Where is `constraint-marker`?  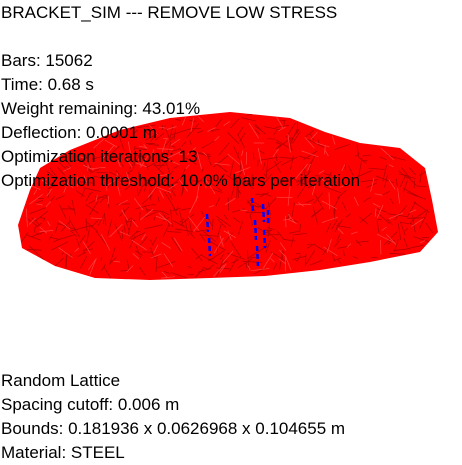 constraint-marker is located at coordinates (263, 213).